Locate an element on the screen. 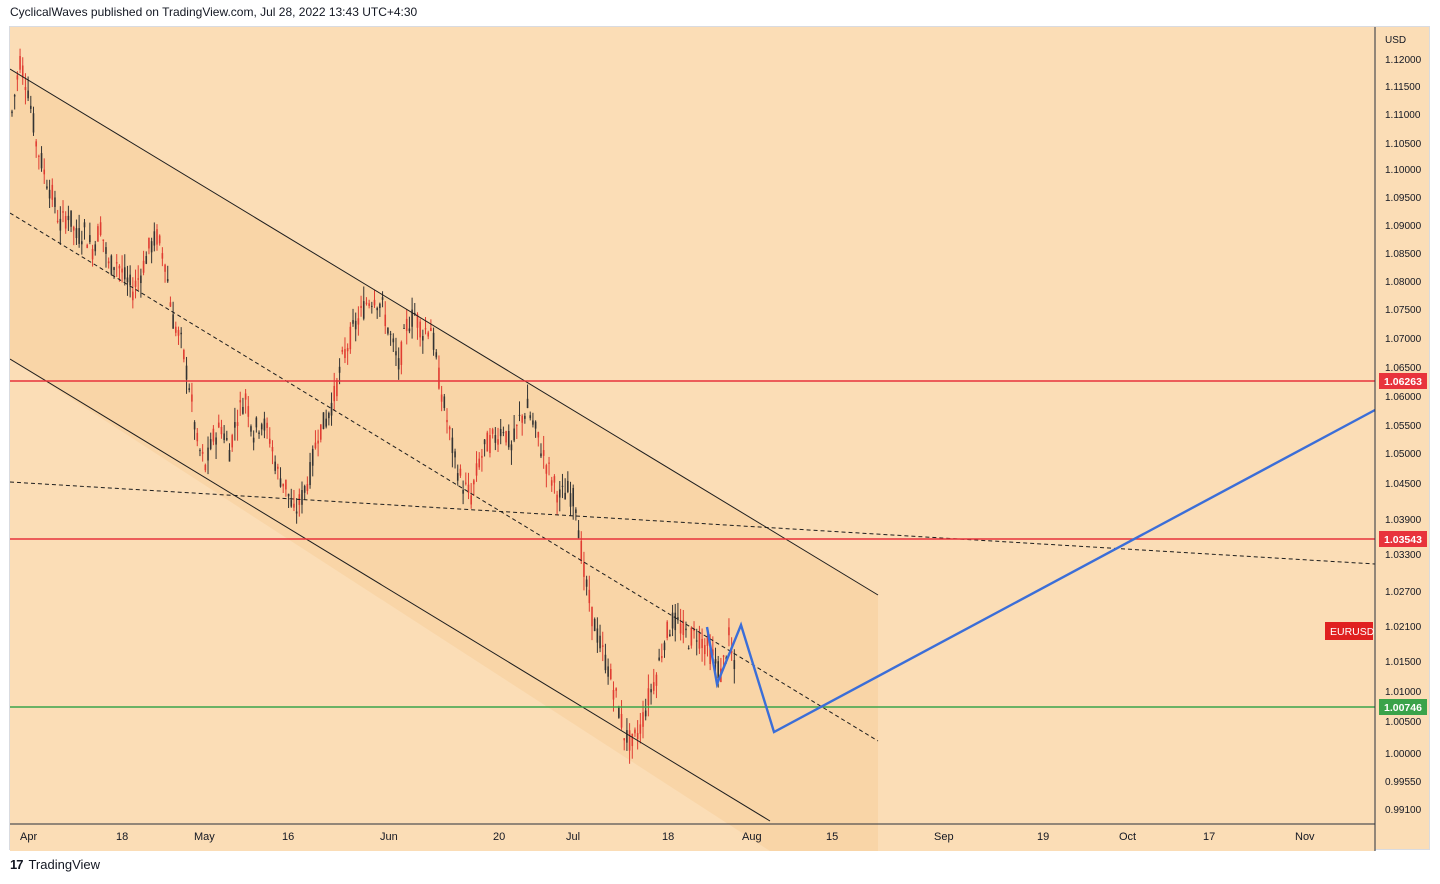 The image size is (1440, 884). tradingview-logo-icon: 17 is located at coordinates (17, 864).